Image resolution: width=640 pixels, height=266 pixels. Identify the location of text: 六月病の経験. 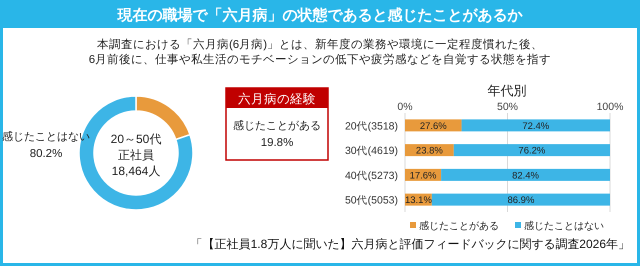
(277, 99).